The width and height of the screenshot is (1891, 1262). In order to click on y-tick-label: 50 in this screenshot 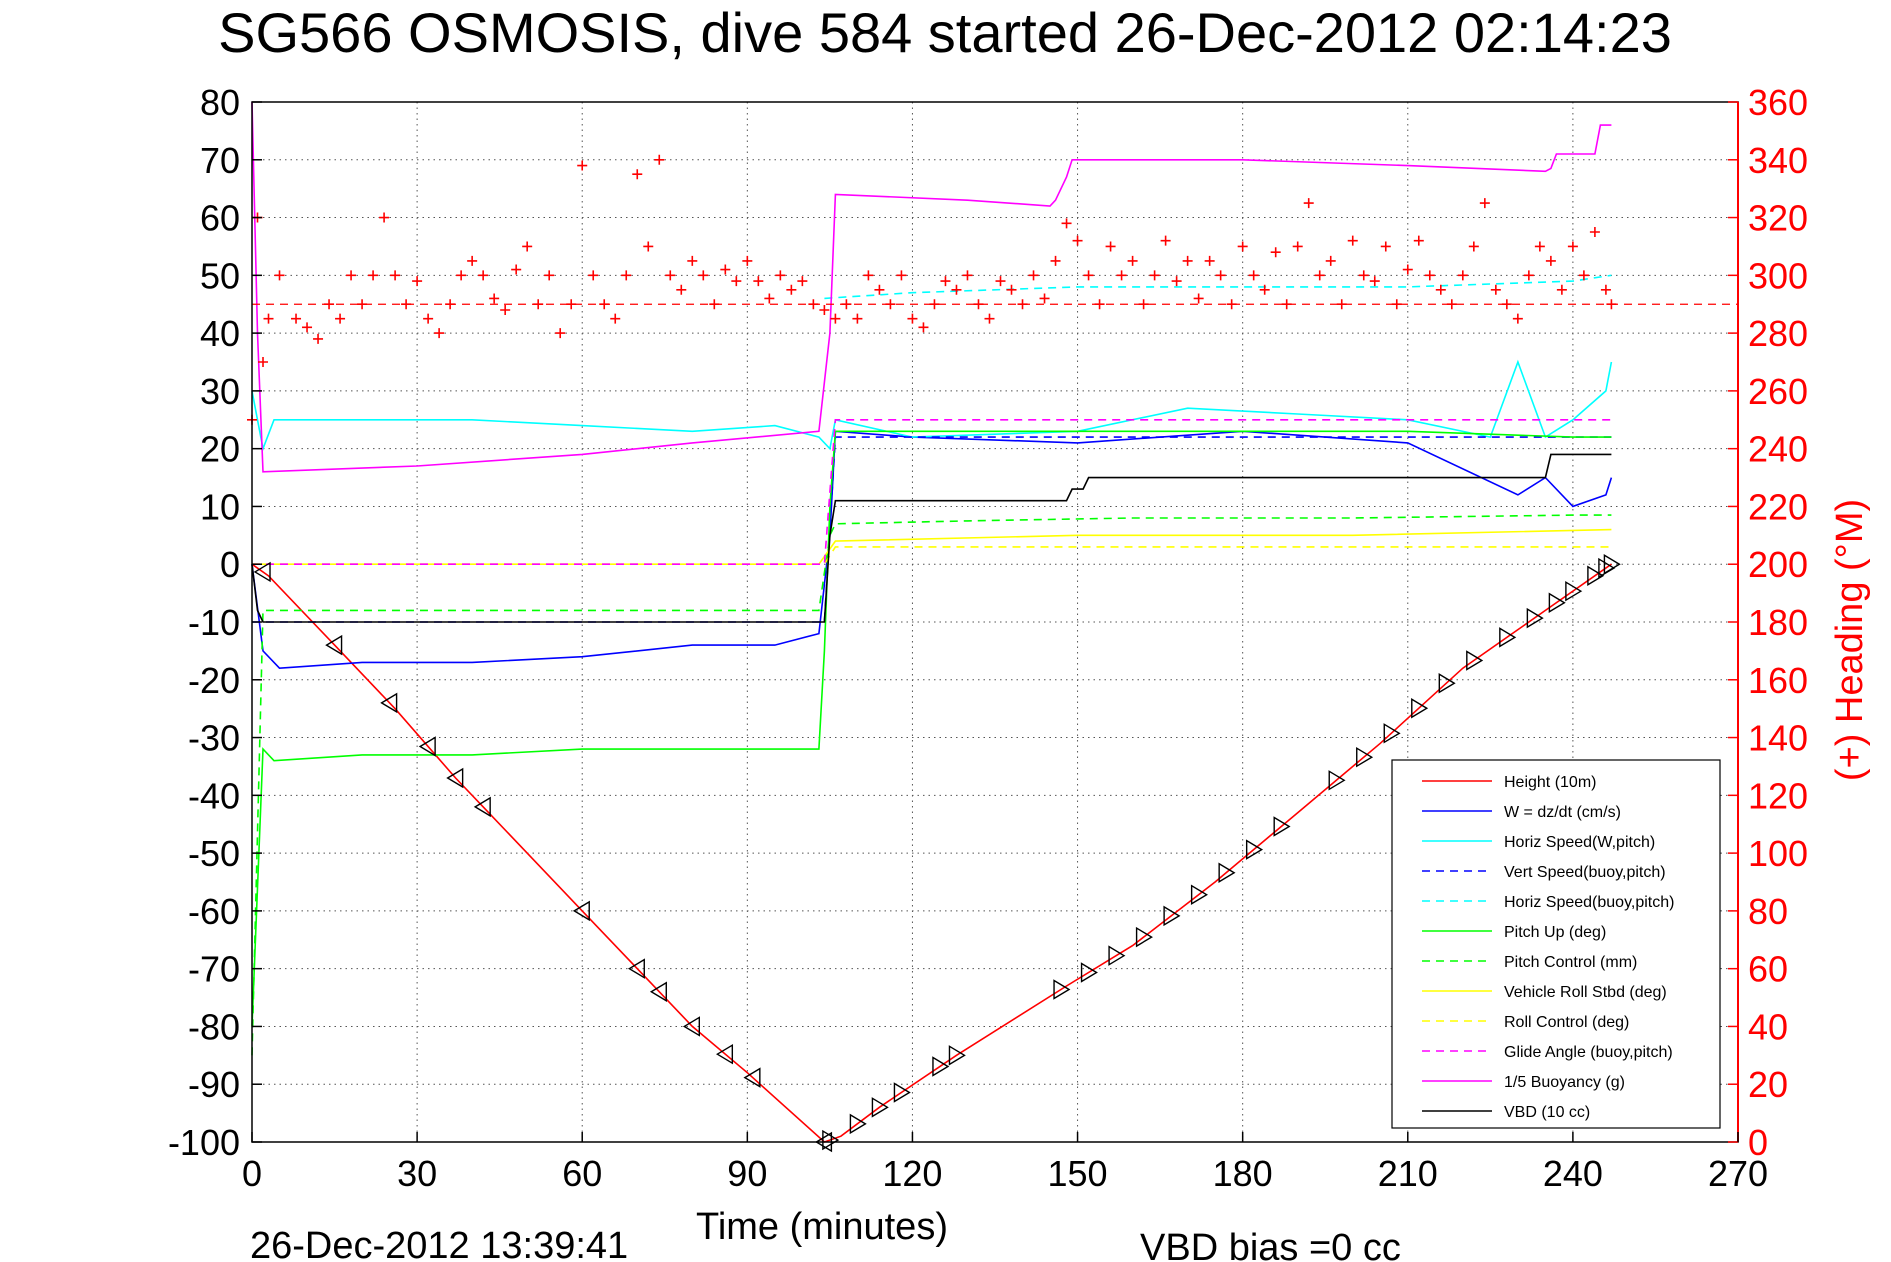, I will do `click(220, 275)`.